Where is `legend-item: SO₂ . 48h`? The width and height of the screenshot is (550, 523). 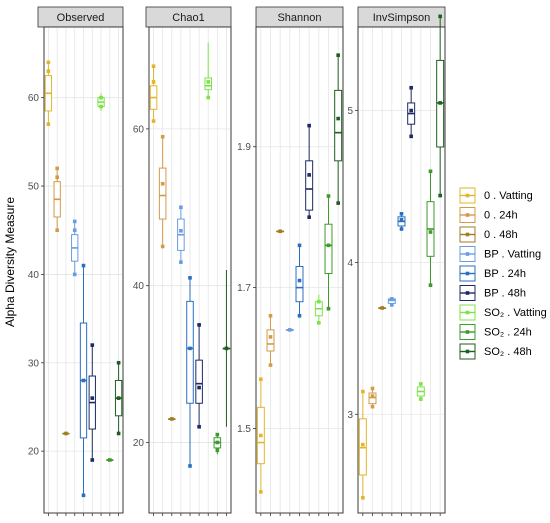 legend-item: SO₂ . 48h is located at coordinates (495, 351).